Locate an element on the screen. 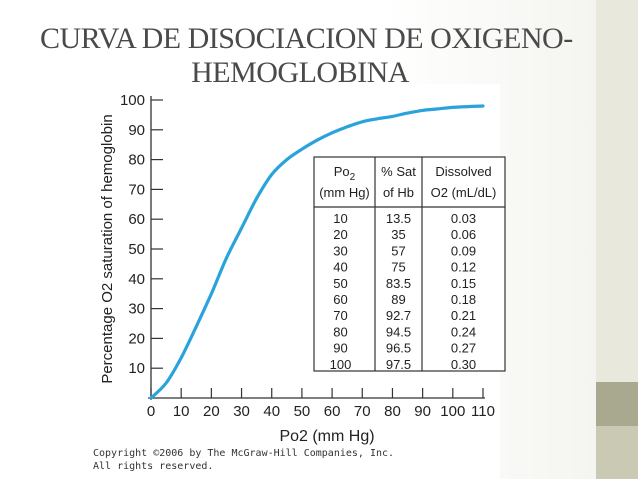 Image resolution: width=638 pixels, height=479 pixels. data-table-frame is located at coordinates (409, 264).